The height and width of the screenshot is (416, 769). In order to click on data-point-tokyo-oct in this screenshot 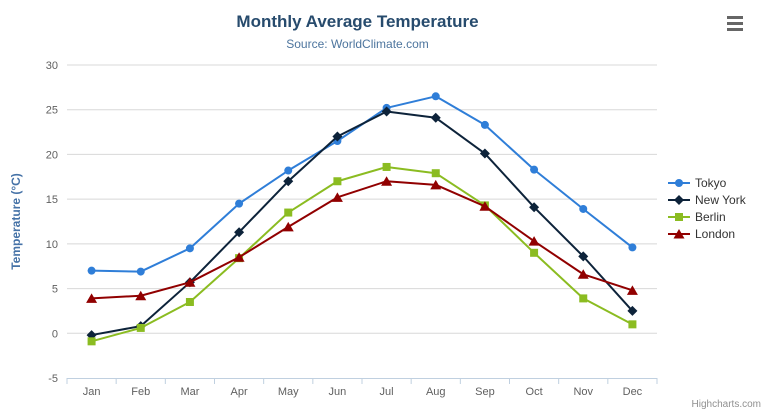, I will do `click(534, 169)`.